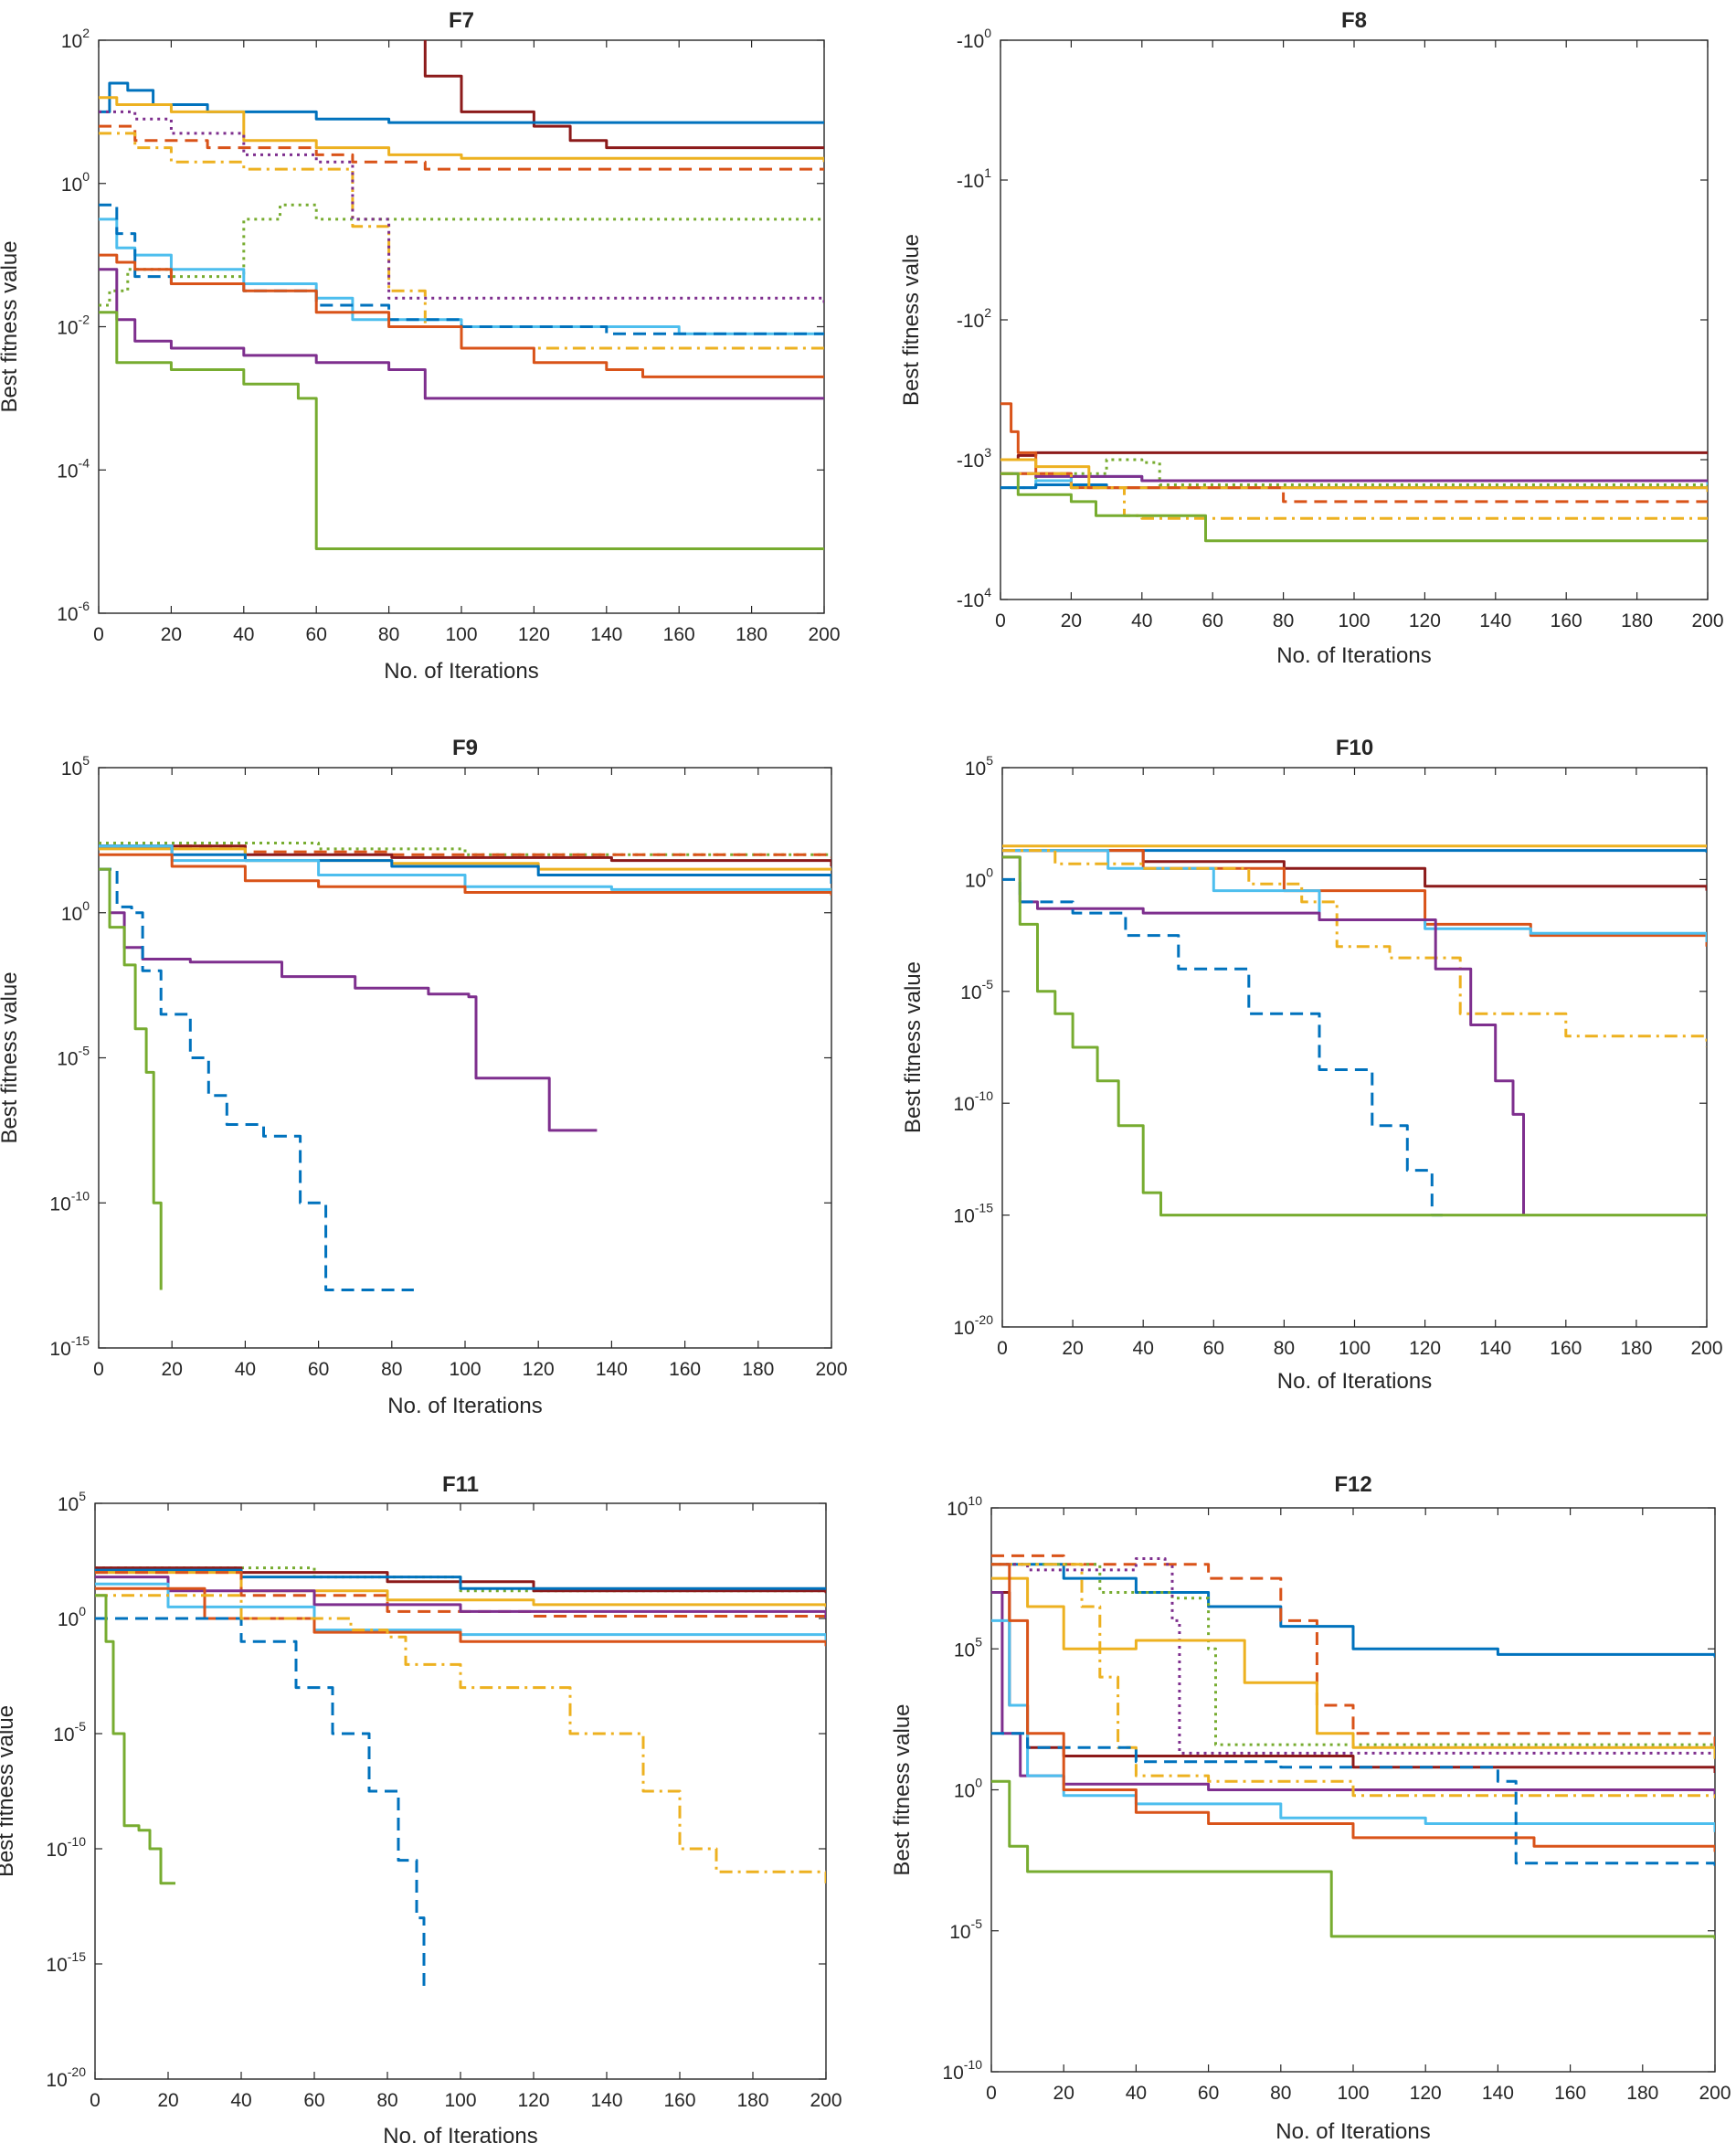 Image resolution: width=1736 pixels, height=2154 pixels. What do you see at coordinates (974, 458) in the screenshot?
I see `y-tick-label: -103` at bounding box center [974, 458].